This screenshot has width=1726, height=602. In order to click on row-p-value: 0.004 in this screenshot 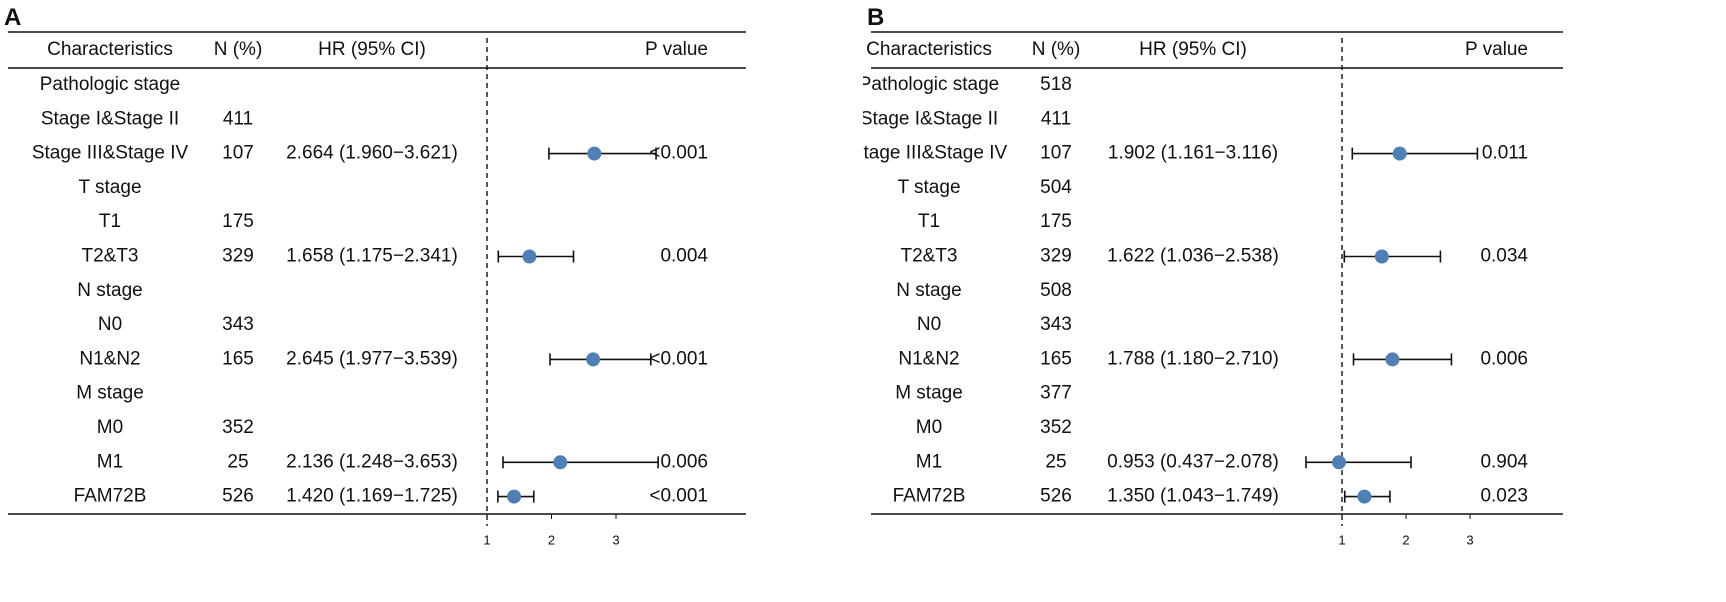, I will do `click(684, 256)`.